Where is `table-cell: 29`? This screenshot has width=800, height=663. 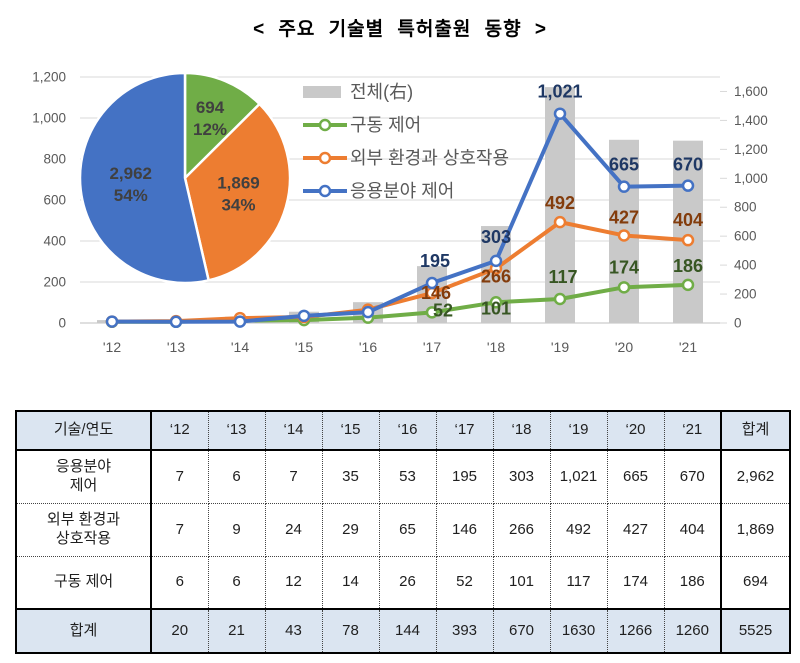
table-cell: 29 is located at coordinates (350, 530).